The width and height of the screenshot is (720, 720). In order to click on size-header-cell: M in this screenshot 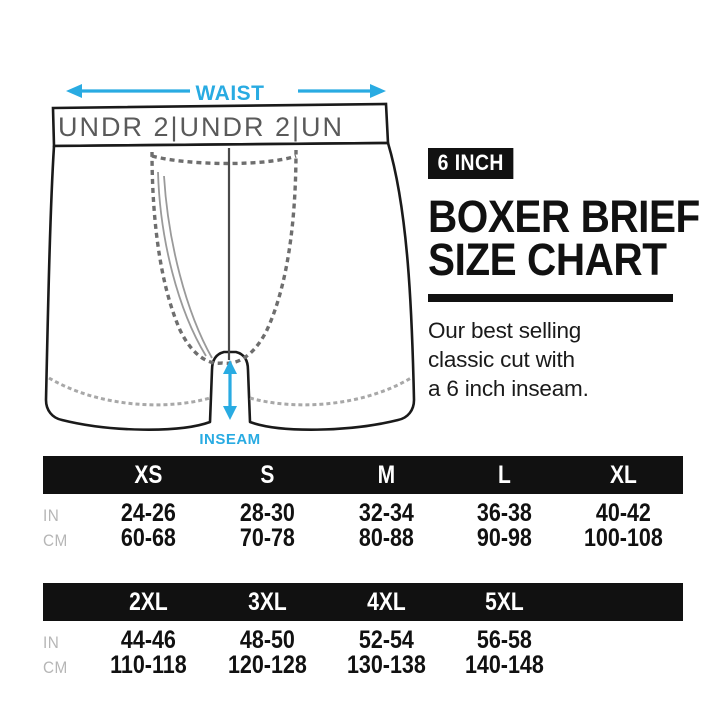, I will do `click(386, 474)`.